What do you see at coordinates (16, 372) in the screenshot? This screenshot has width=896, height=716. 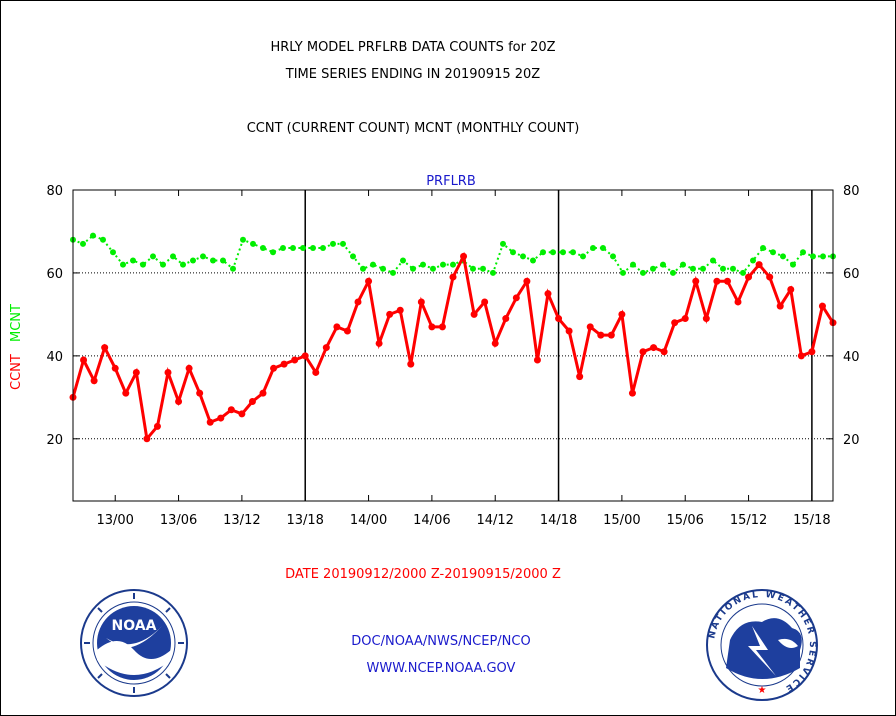 I see `y-axis-label-ccnt: CCNT` at bounding box center [16, 372].